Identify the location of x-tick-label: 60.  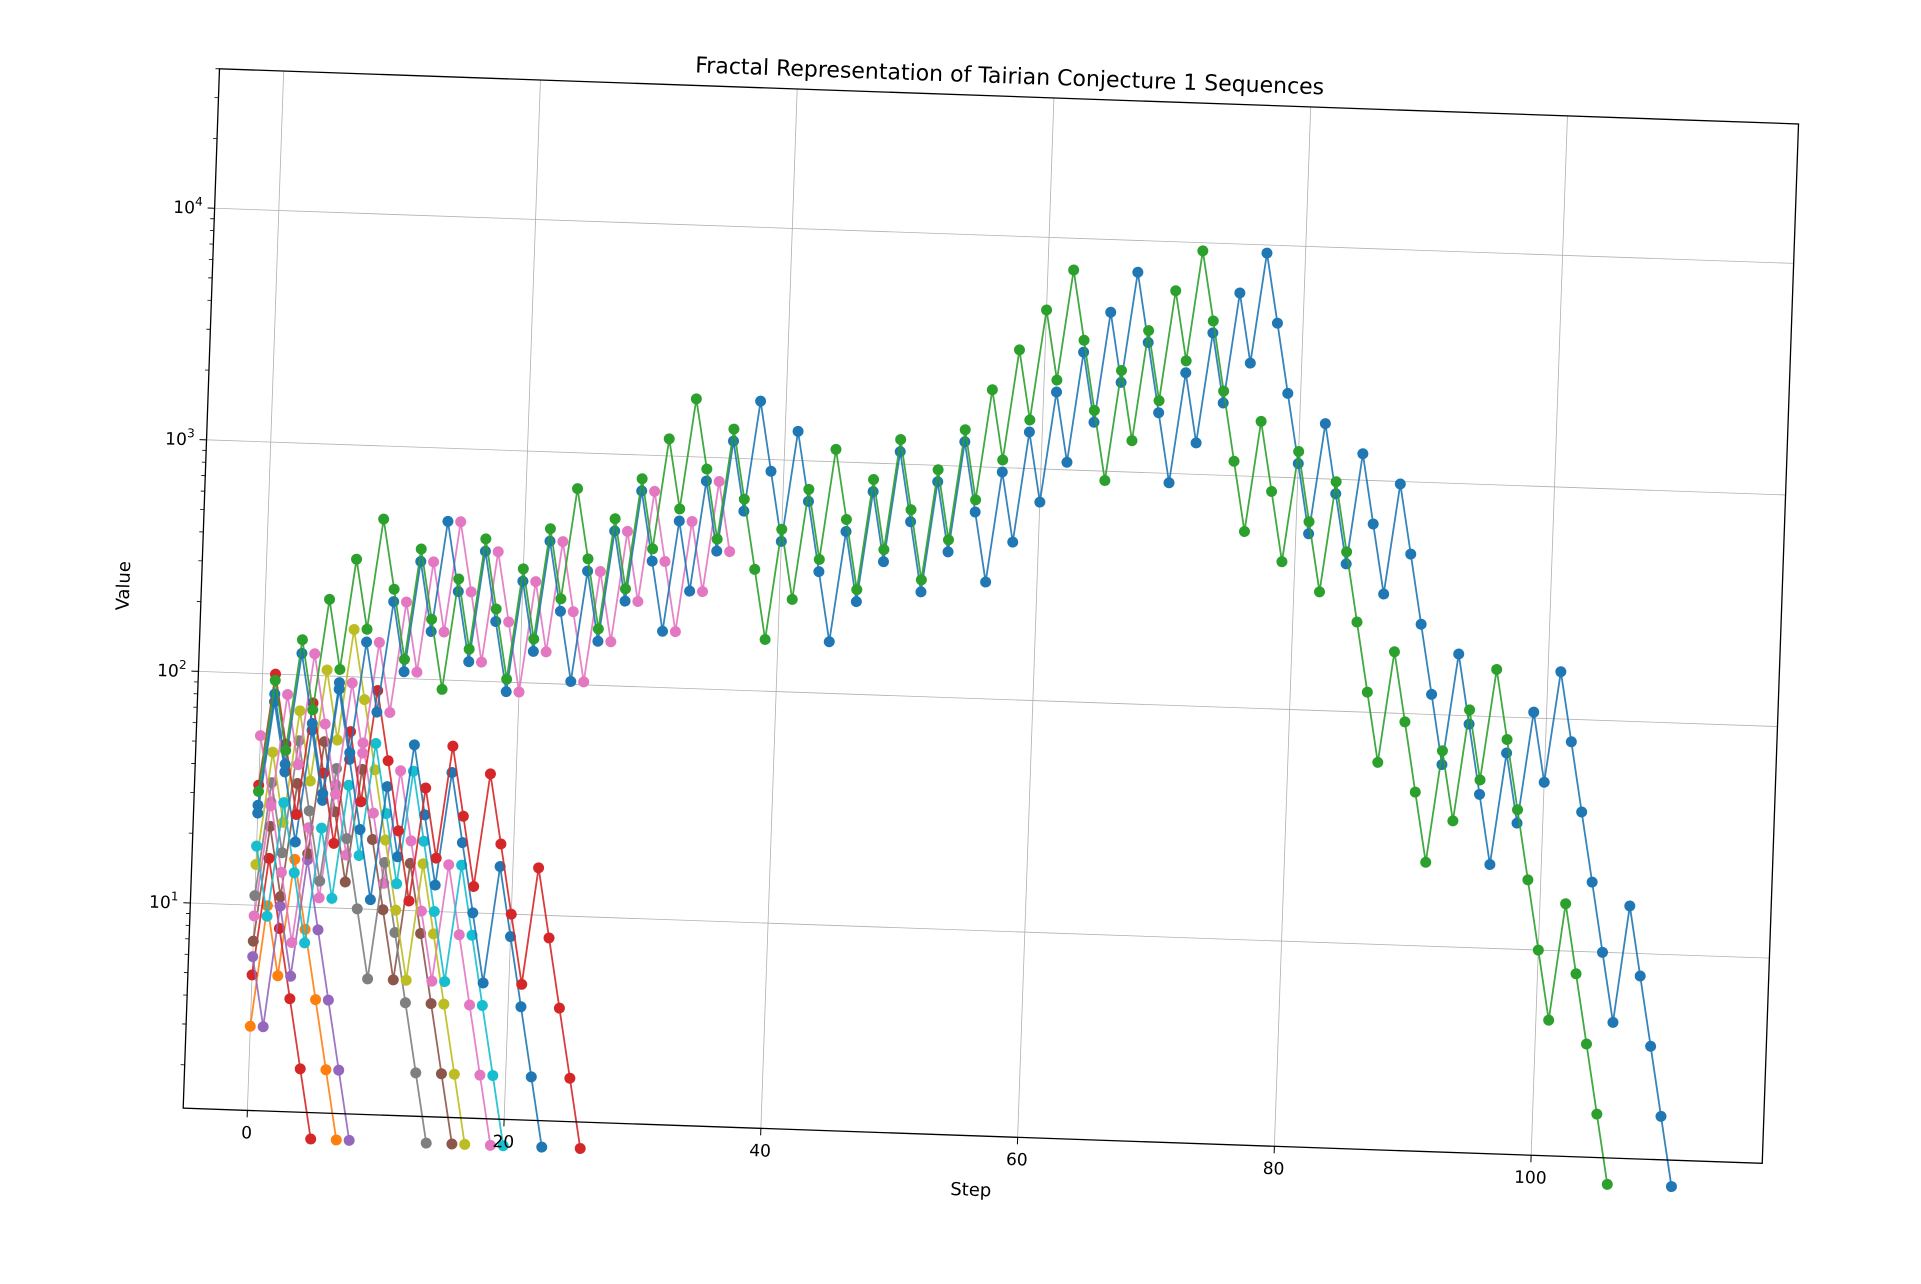
(1017, 1160).